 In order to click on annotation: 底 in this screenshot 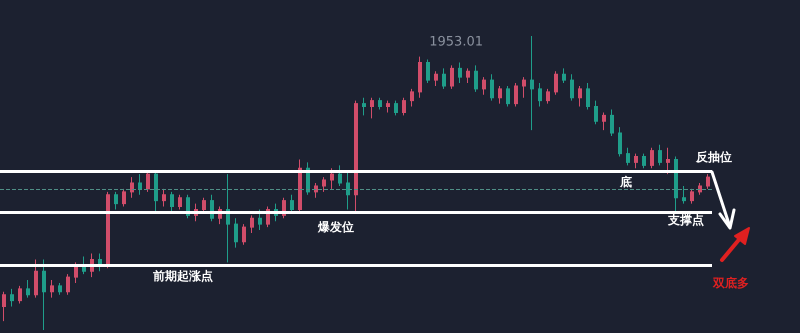, I will do `click(625, 182)`.